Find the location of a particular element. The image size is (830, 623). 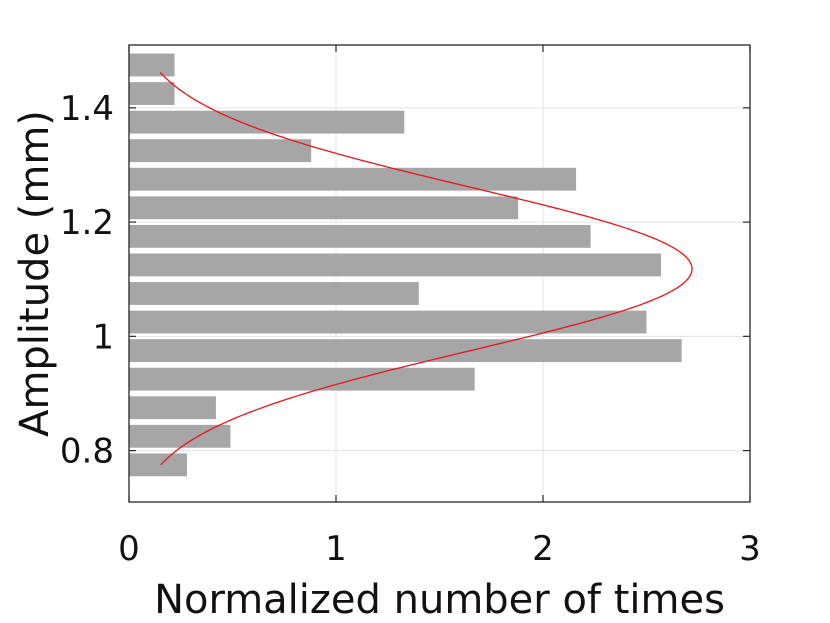

x-tick-label: 2 is located at coordinates (543, 549).